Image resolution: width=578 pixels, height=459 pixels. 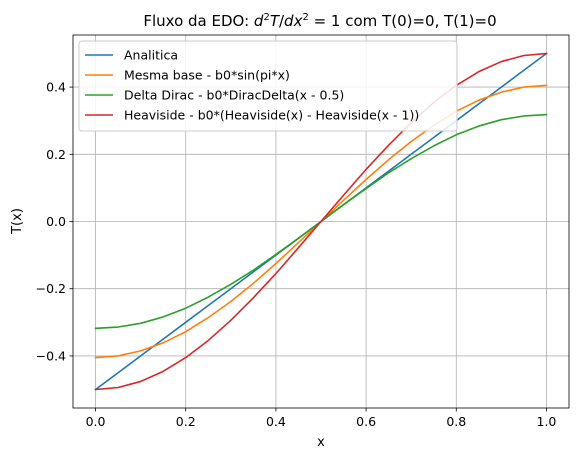 What do you see at coordinates (321, 442) in the screenshot?
I see `x-axis-label: x` at bounding box center [321, 442].